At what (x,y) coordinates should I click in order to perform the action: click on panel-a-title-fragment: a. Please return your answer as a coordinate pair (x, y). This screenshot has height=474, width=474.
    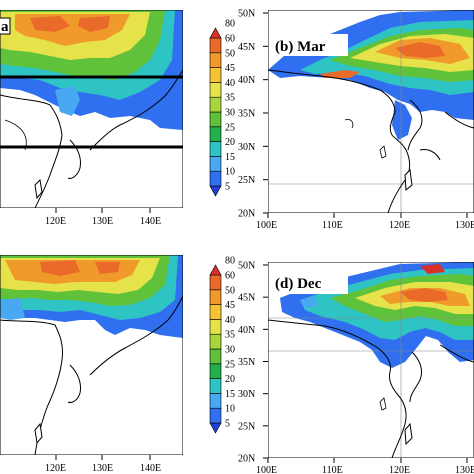
    Looking at the image, I should click on (5, 27).